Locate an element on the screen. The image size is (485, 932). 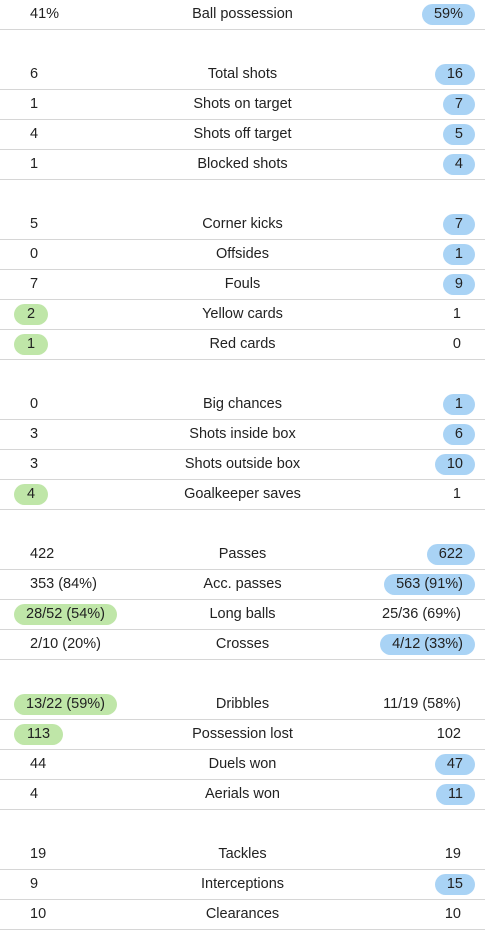
stat-label: Yellow cards is located at coordinates (242, 314).